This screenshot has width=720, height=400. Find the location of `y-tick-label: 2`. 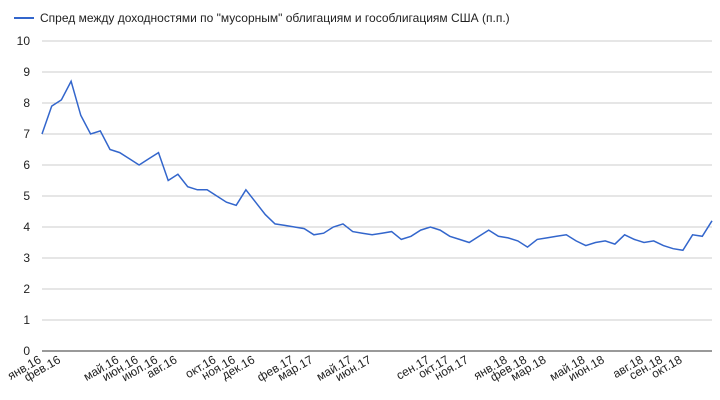

y-tick-label: 2 is located at coordinates (26, 289).